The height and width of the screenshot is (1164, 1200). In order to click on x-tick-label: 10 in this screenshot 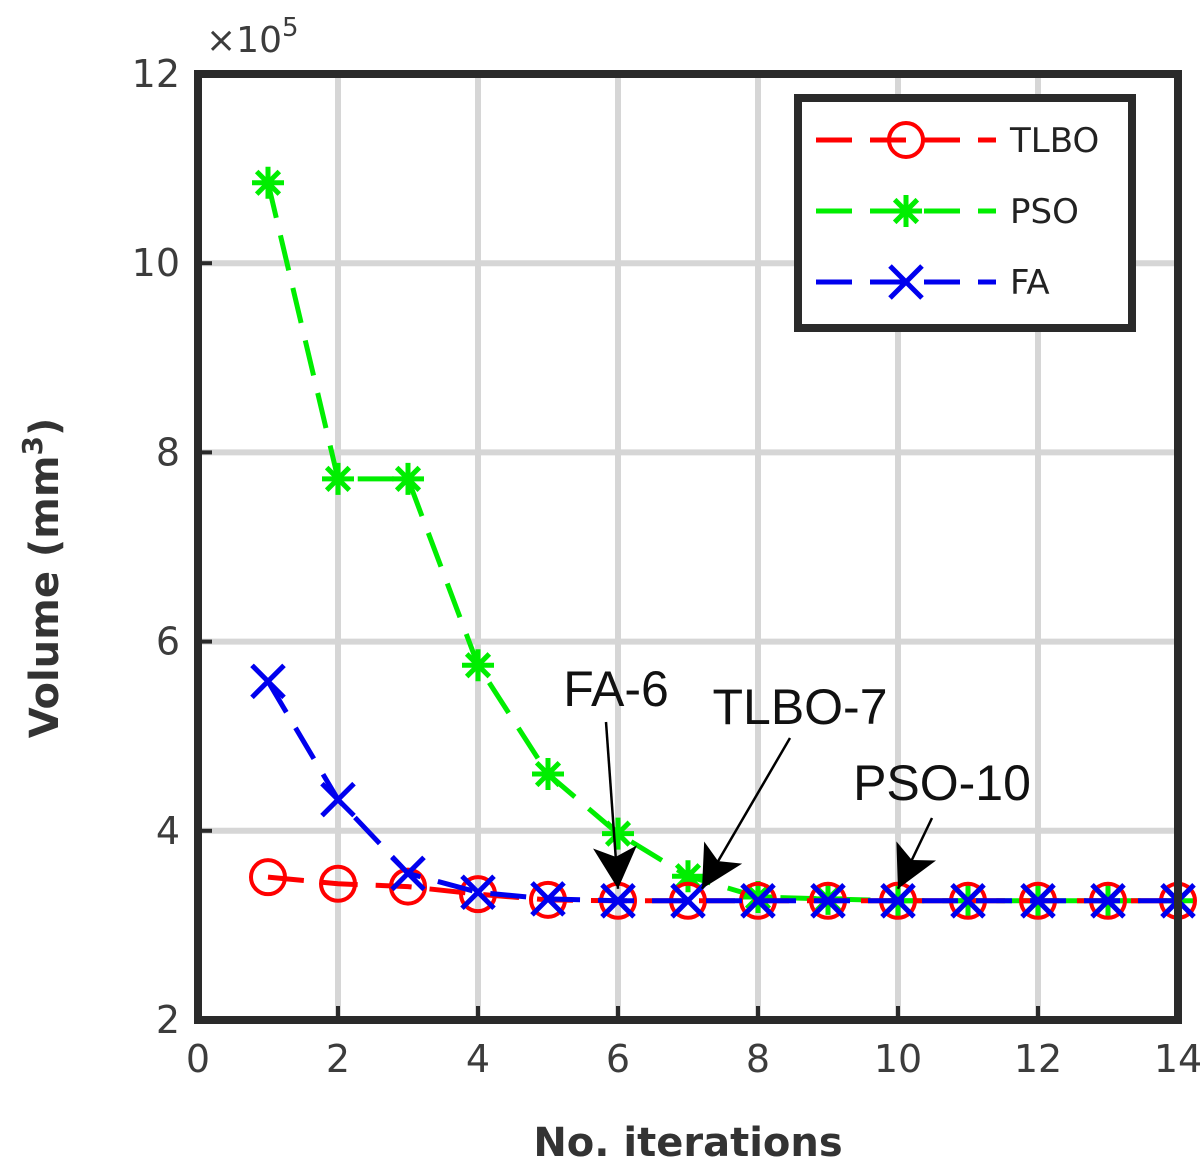, I will do `click(898, 1059)`.